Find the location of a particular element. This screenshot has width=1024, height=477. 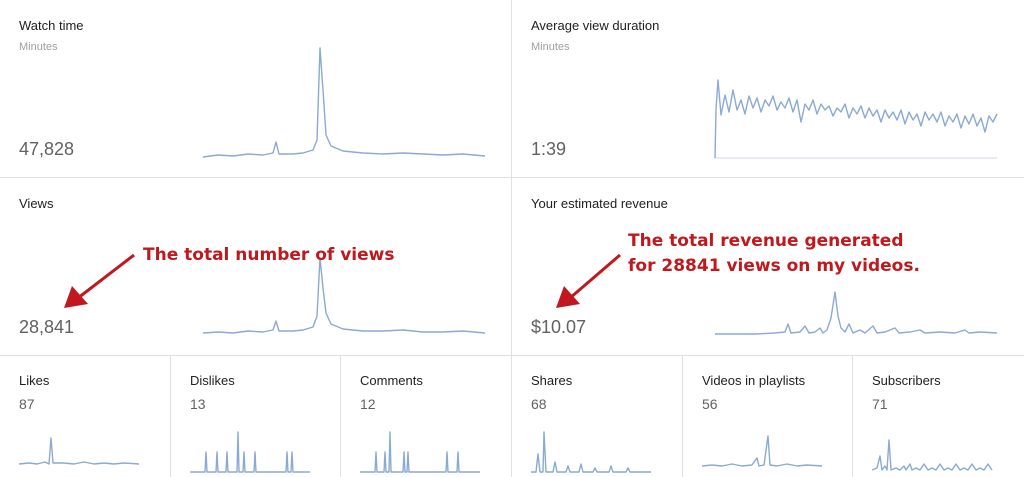

videos-in-playlists-value: 56 is located at coordinates (710, 404).